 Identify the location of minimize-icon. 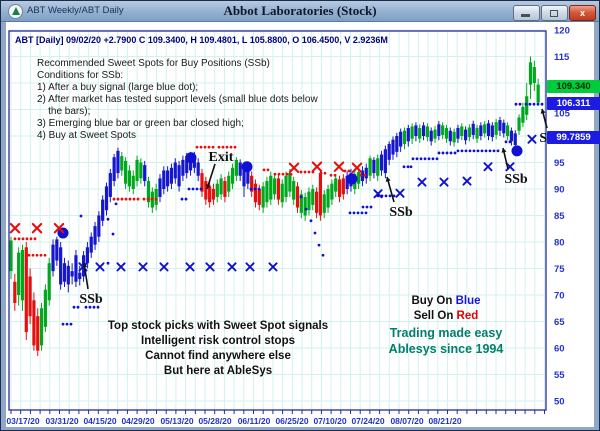
(525, 15).